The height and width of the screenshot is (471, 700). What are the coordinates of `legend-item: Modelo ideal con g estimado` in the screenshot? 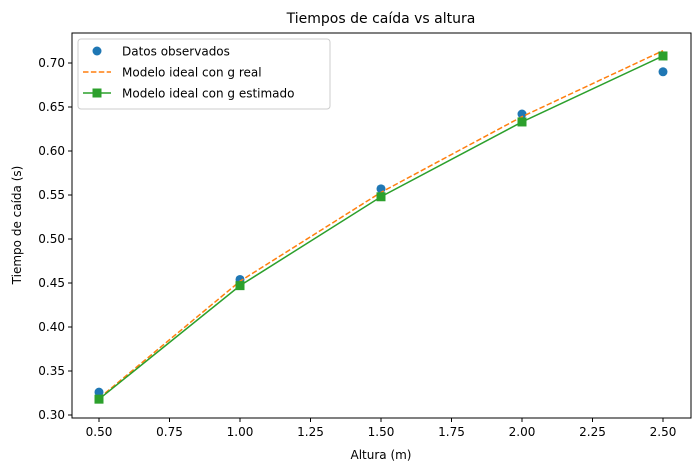 It's located at (189, 94).